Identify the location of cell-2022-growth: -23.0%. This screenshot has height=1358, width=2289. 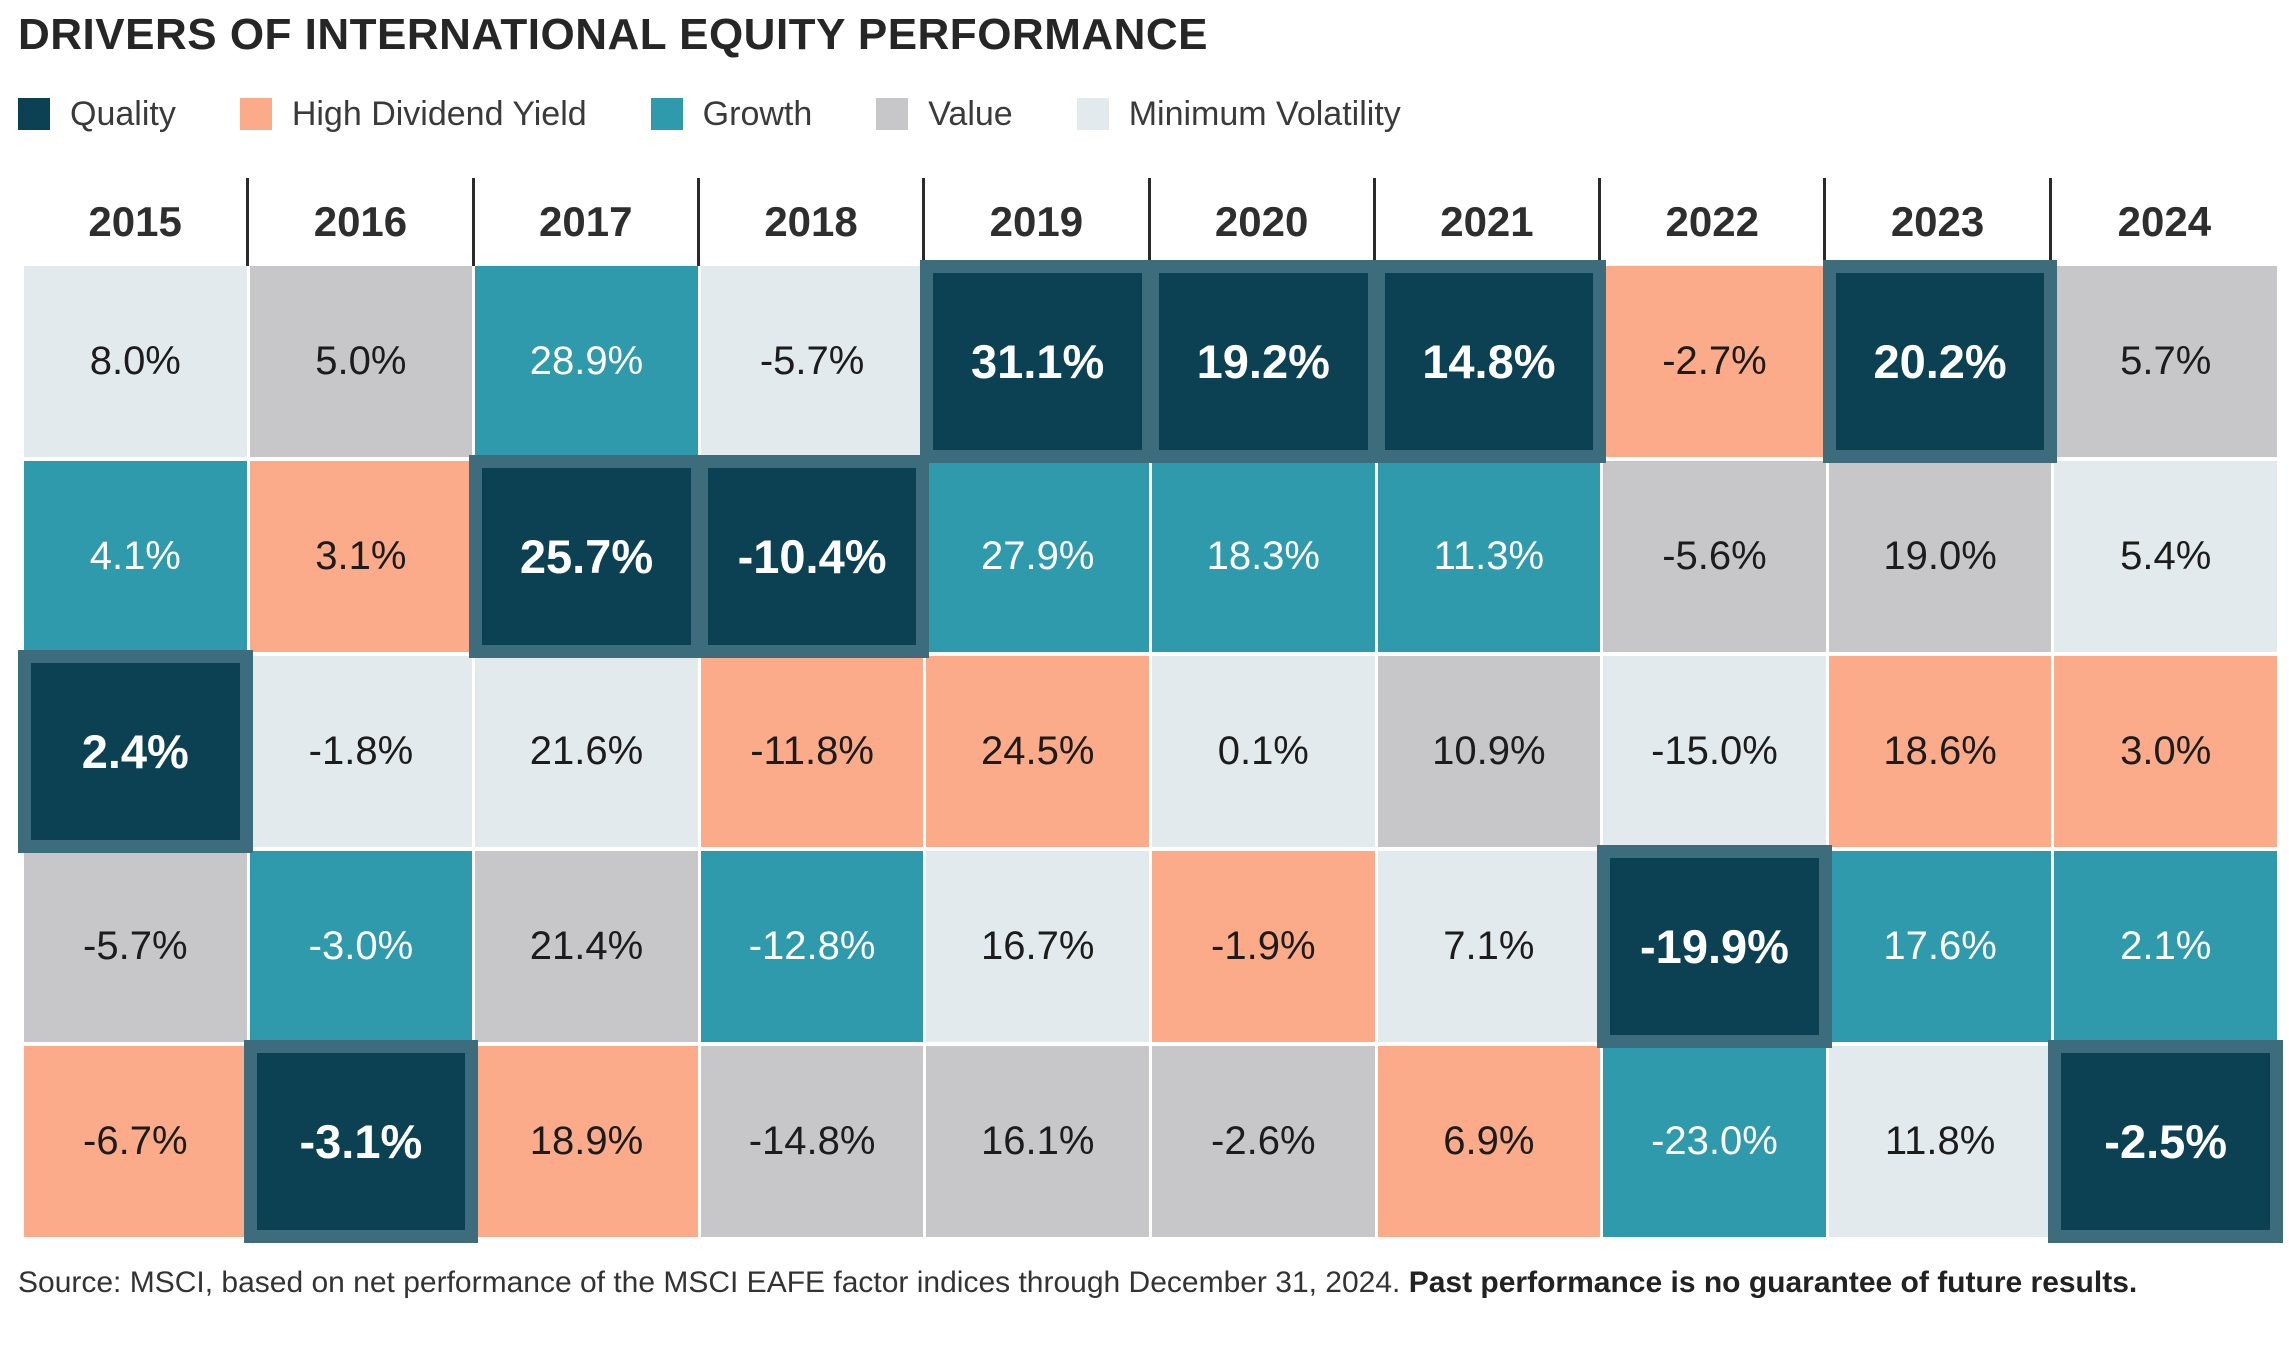
(1714, 1141).